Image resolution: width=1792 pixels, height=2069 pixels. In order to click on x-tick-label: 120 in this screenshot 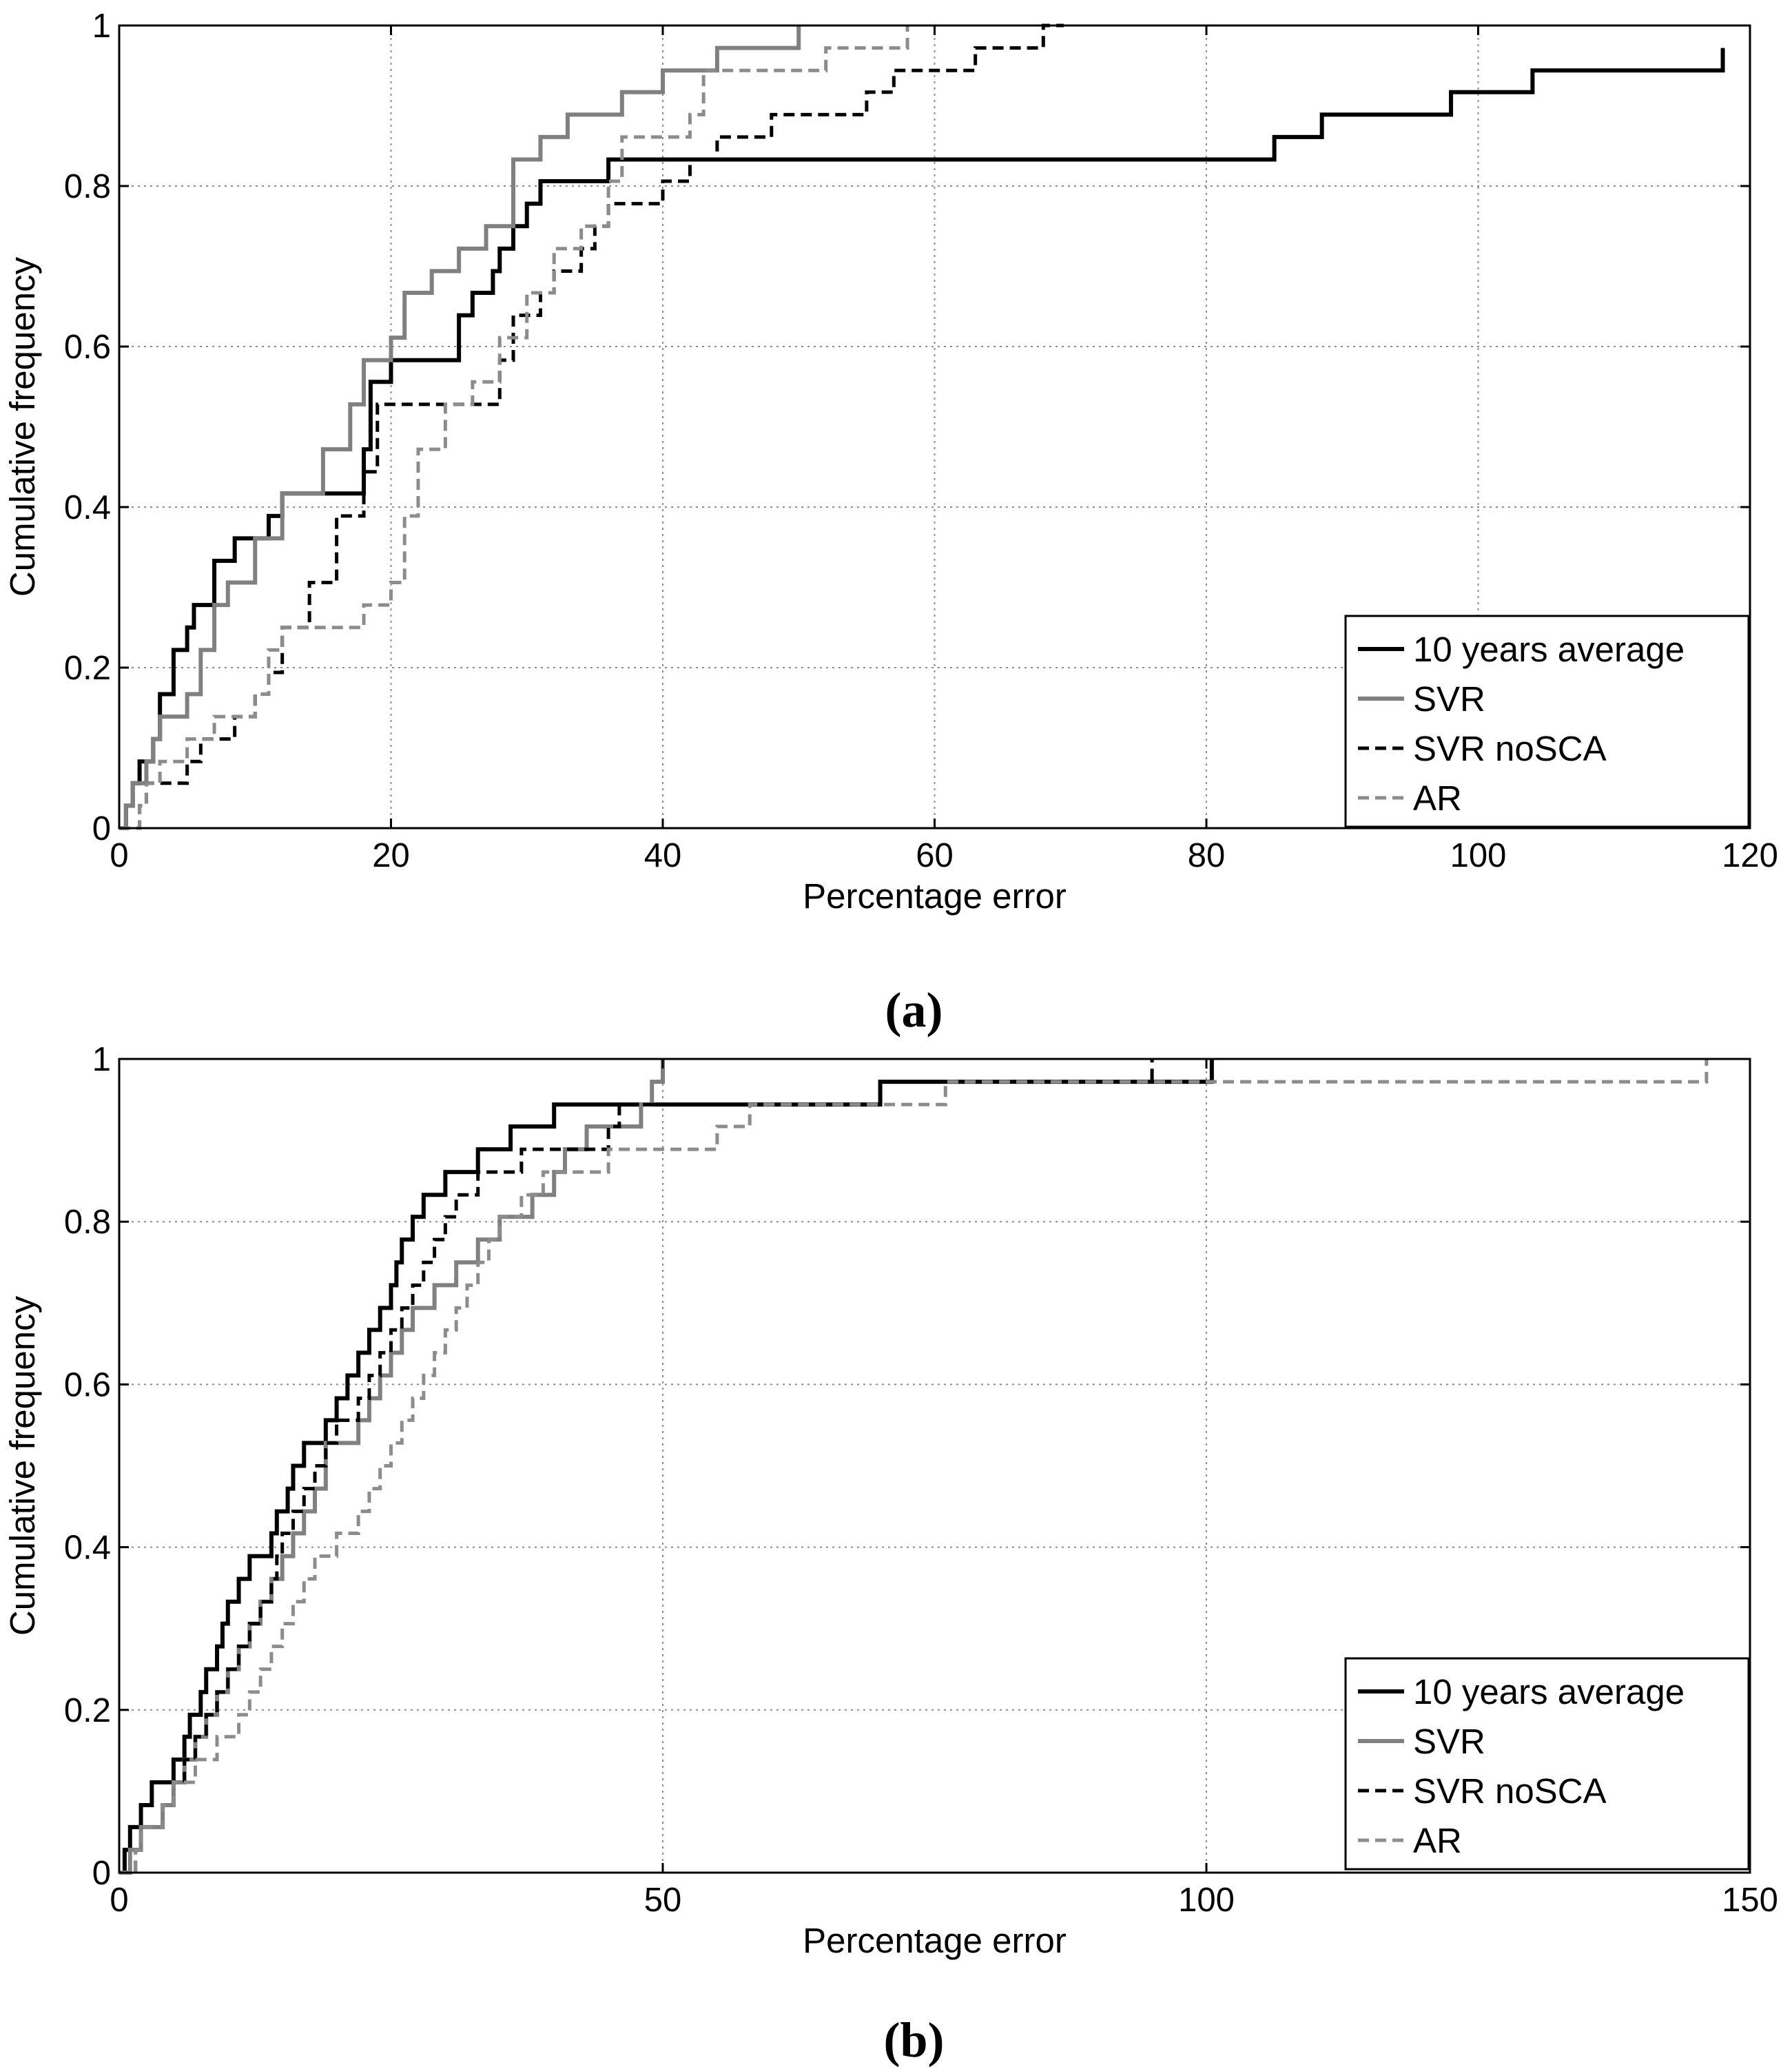, I will do `click(1750, 855)`.